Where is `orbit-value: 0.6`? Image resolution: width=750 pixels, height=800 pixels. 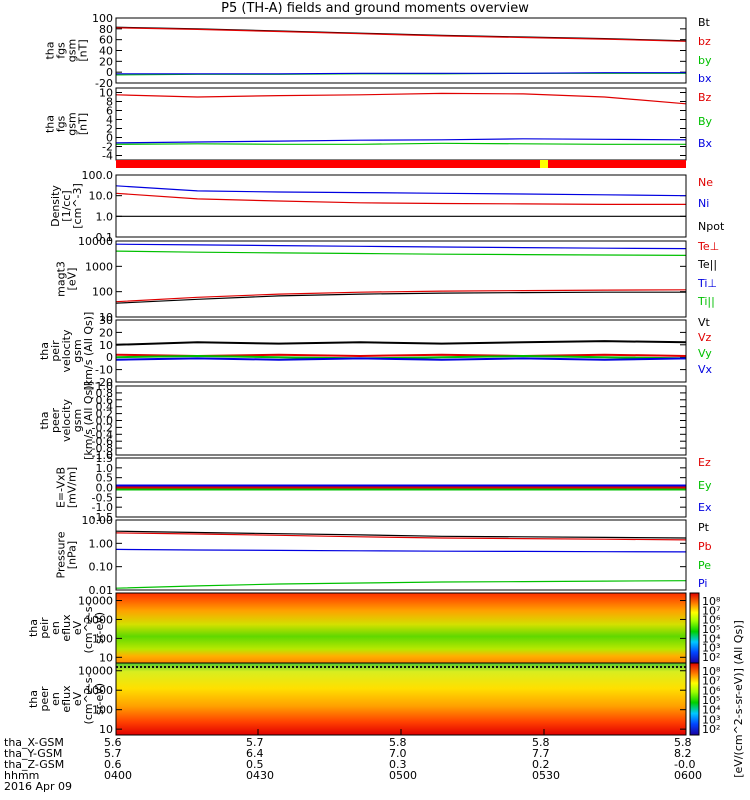
orbit-value: 0.6 is located at coordinates (113, 764).